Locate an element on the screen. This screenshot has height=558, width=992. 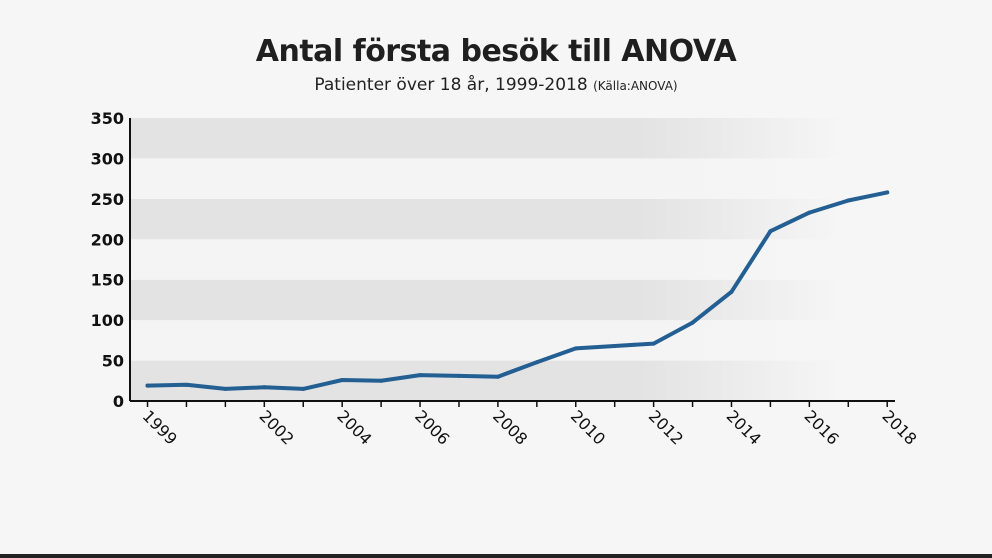
x-tick-label: 2014 is located at coordinates (744, 427).